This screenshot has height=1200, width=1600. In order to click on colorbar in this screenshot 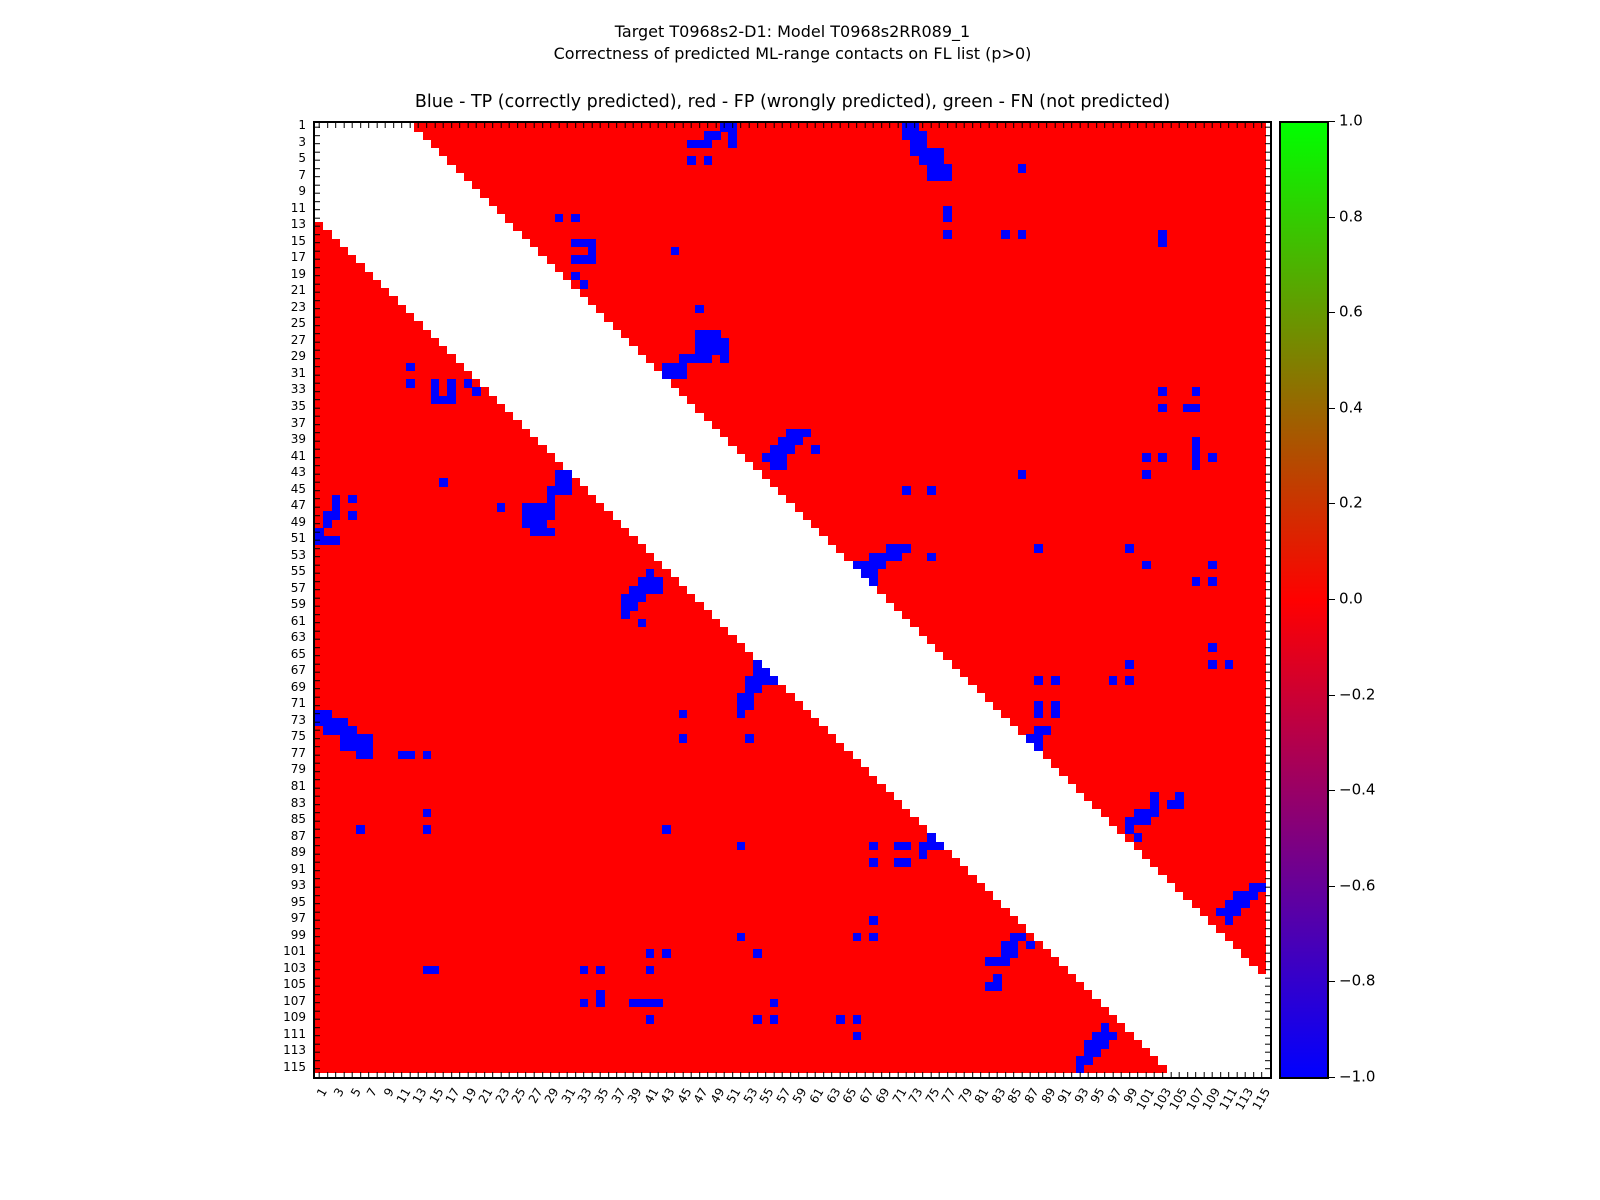, I will do `click(1304, 600)`.